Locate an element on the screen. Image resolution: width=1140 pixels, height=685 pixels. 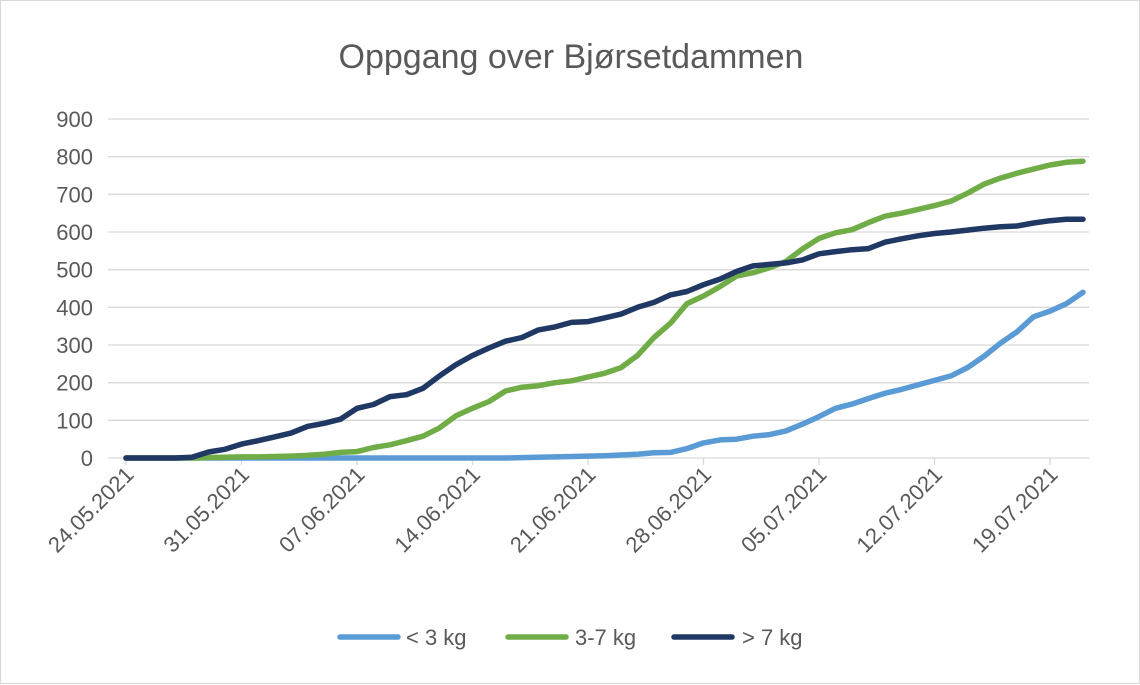
y-tick-label: 800 is located at coordinates (74, 157).